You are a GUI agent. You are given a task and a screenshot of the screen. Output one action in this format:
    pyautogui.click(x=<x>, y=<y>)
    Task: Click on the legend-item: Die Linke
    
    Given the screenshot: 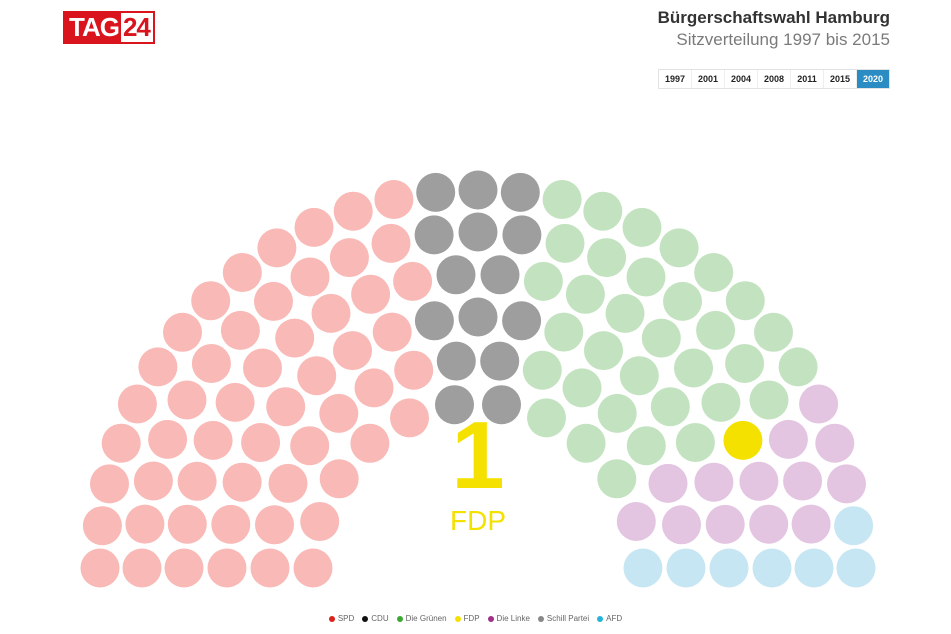 What is the action you would take?
    pyautogui.click(x=508, y=618)
    